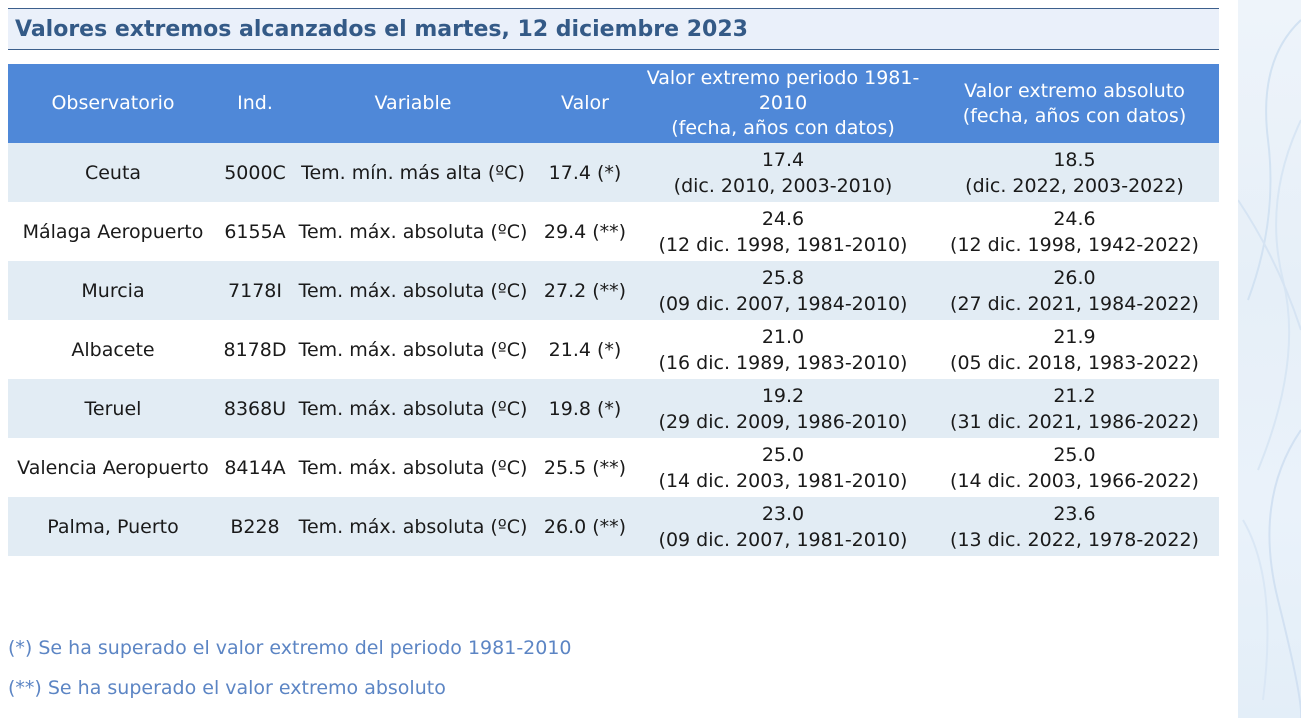  Describe the element at coordinates (1074, 277) in the screenshot. I see `absoluto-valor: 26.0` at that location.